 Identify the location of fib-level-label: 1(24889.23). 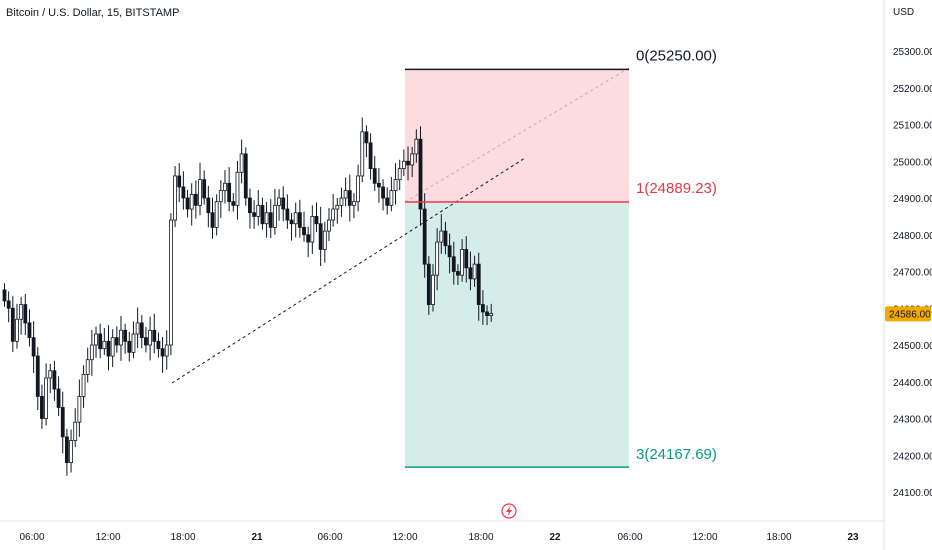
(676, 188).